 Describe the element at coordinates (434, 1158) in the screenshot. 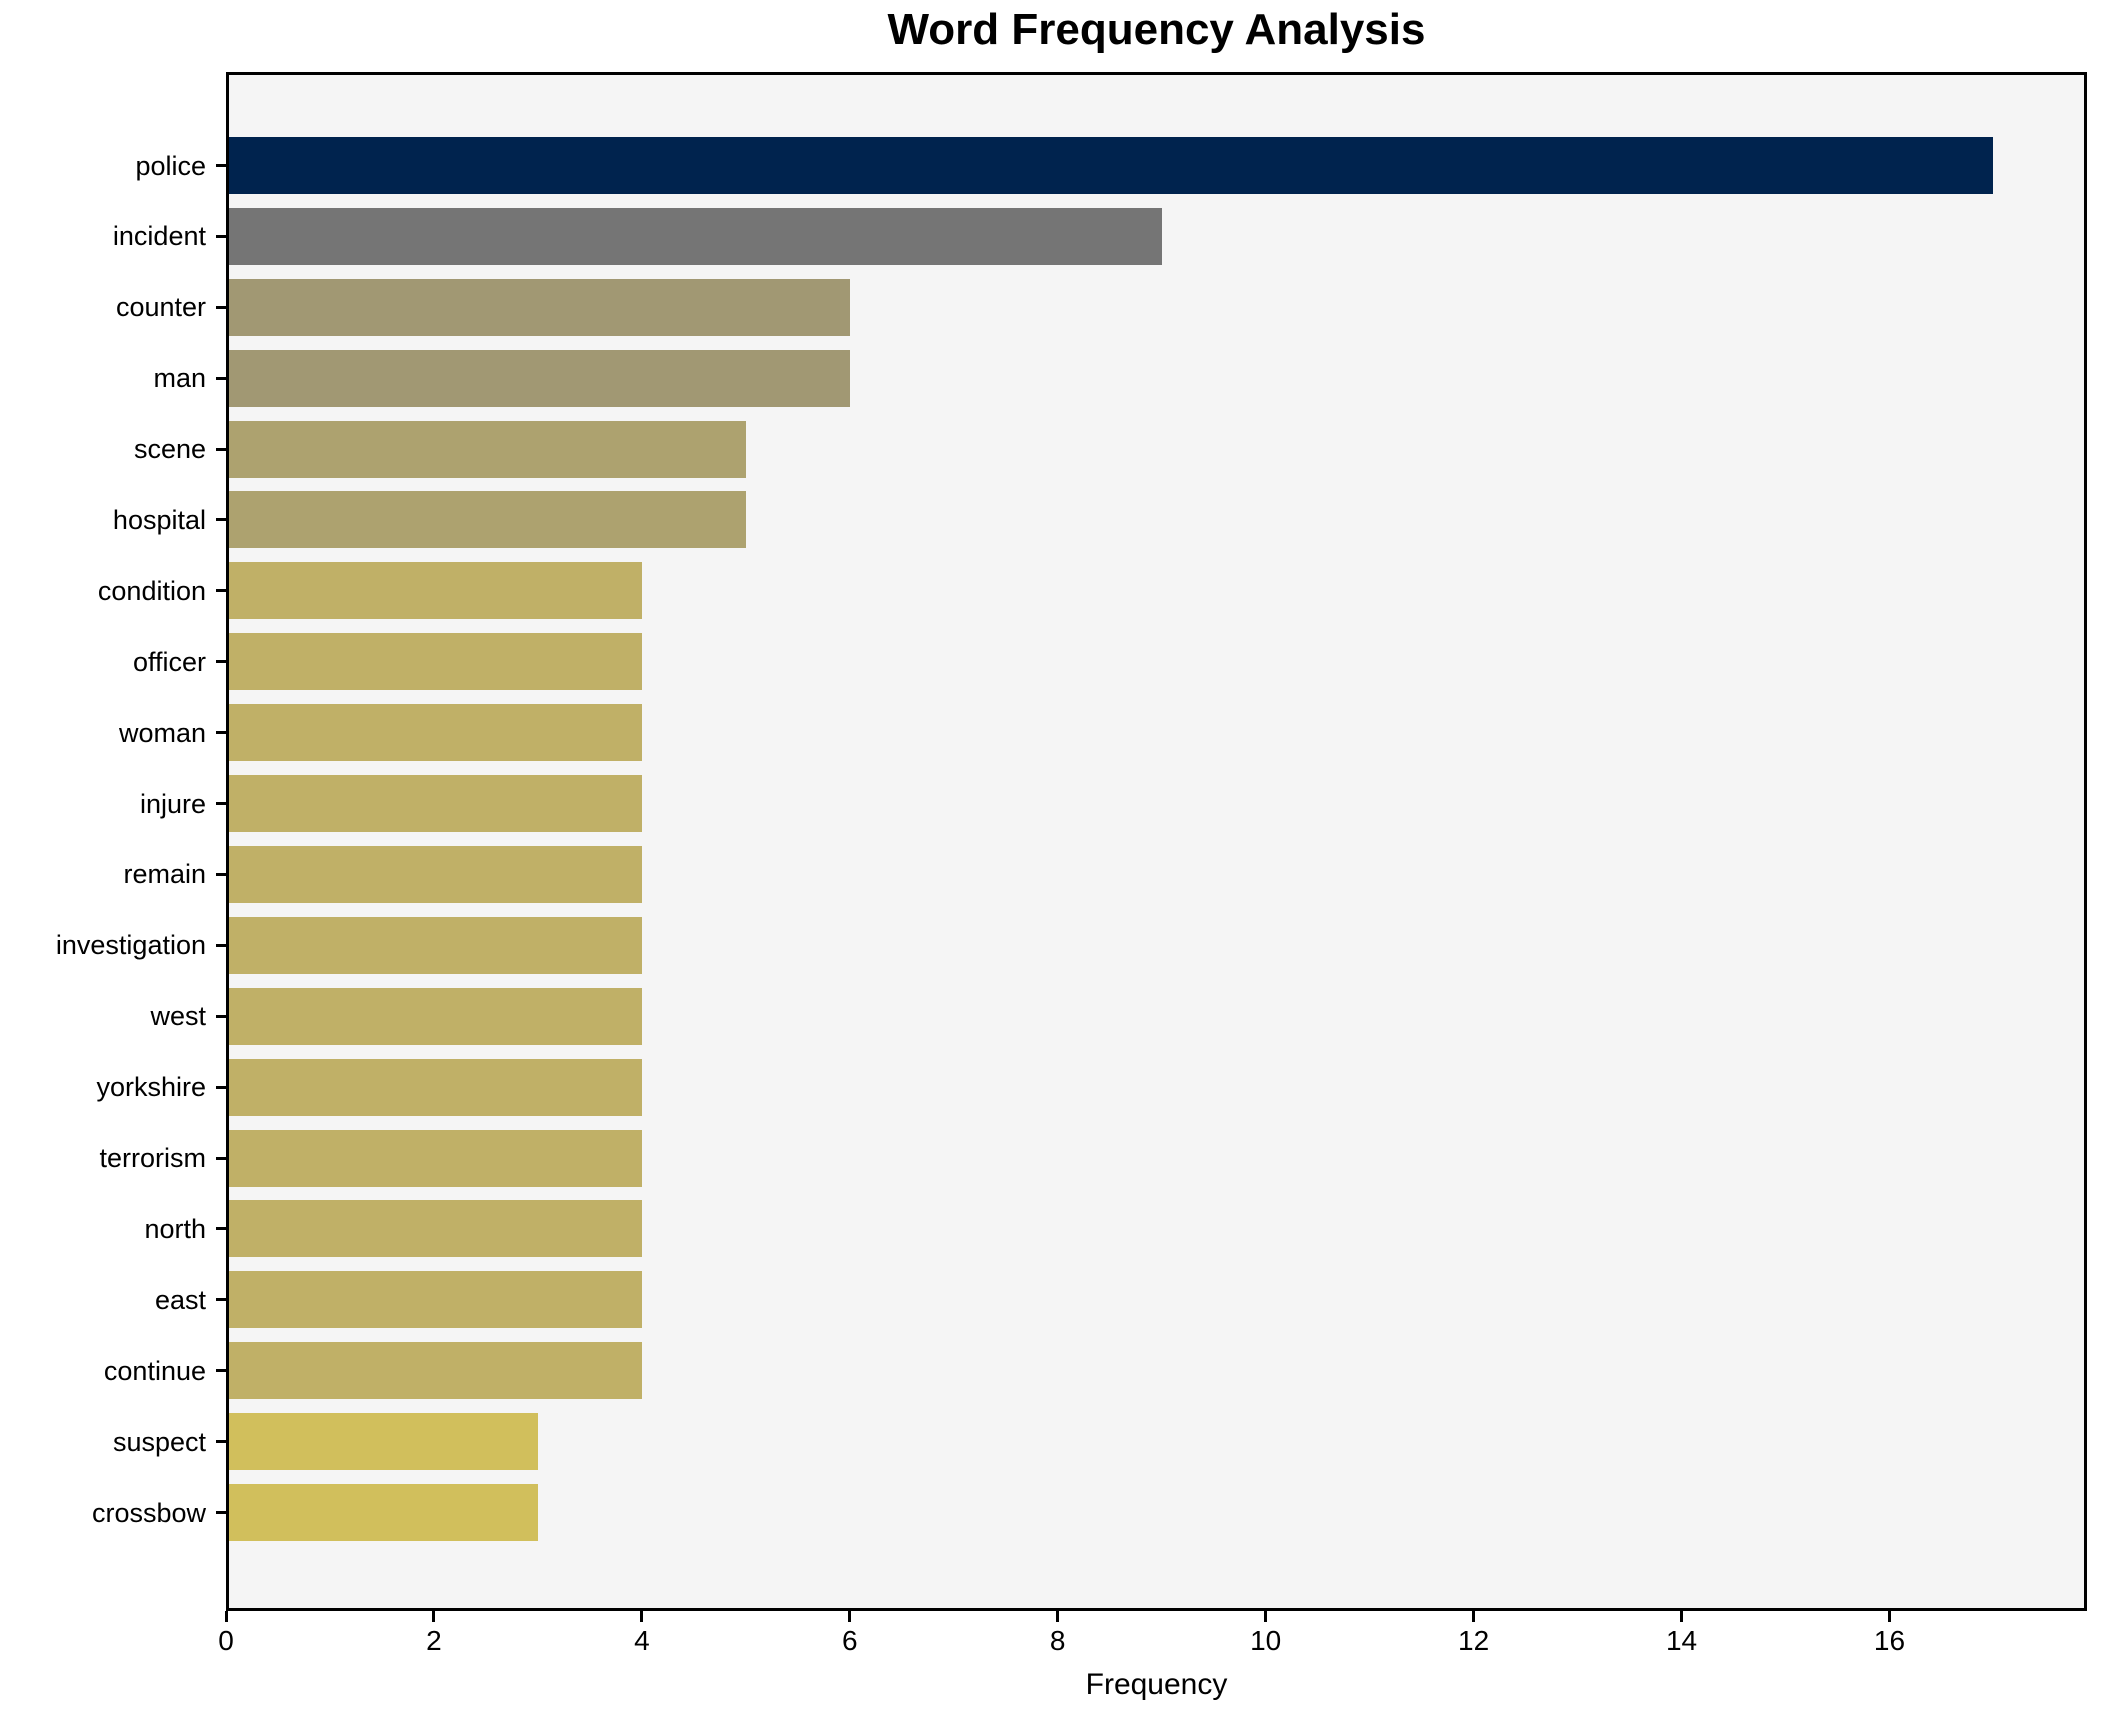

I see `bar-terrorism` at that location.